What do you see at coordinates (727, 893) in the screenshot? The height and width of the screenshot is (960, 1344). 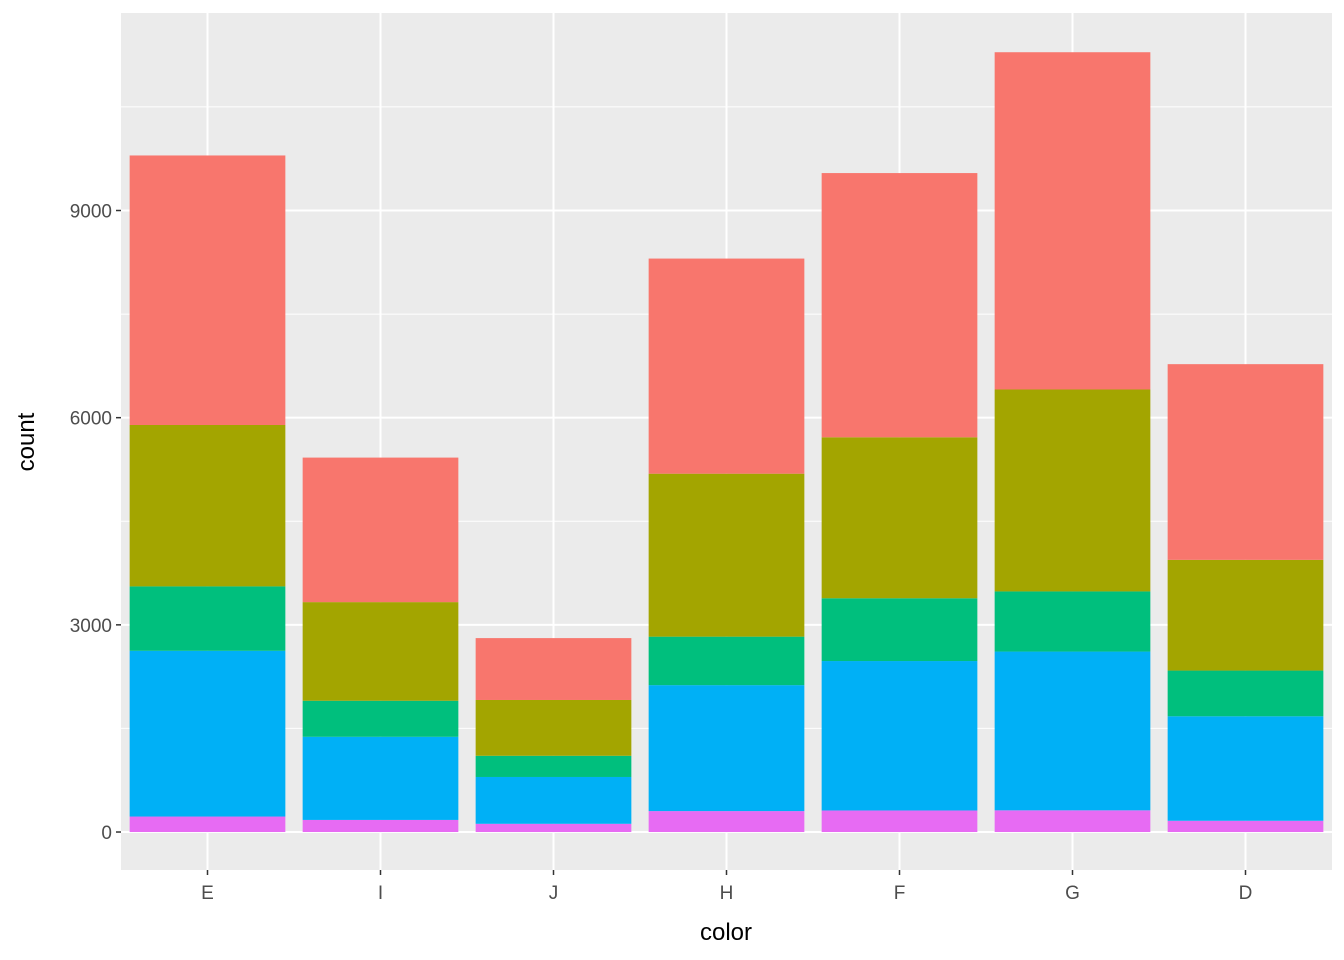 I see `x-tick-label: H` at bounding box center [727, 893].